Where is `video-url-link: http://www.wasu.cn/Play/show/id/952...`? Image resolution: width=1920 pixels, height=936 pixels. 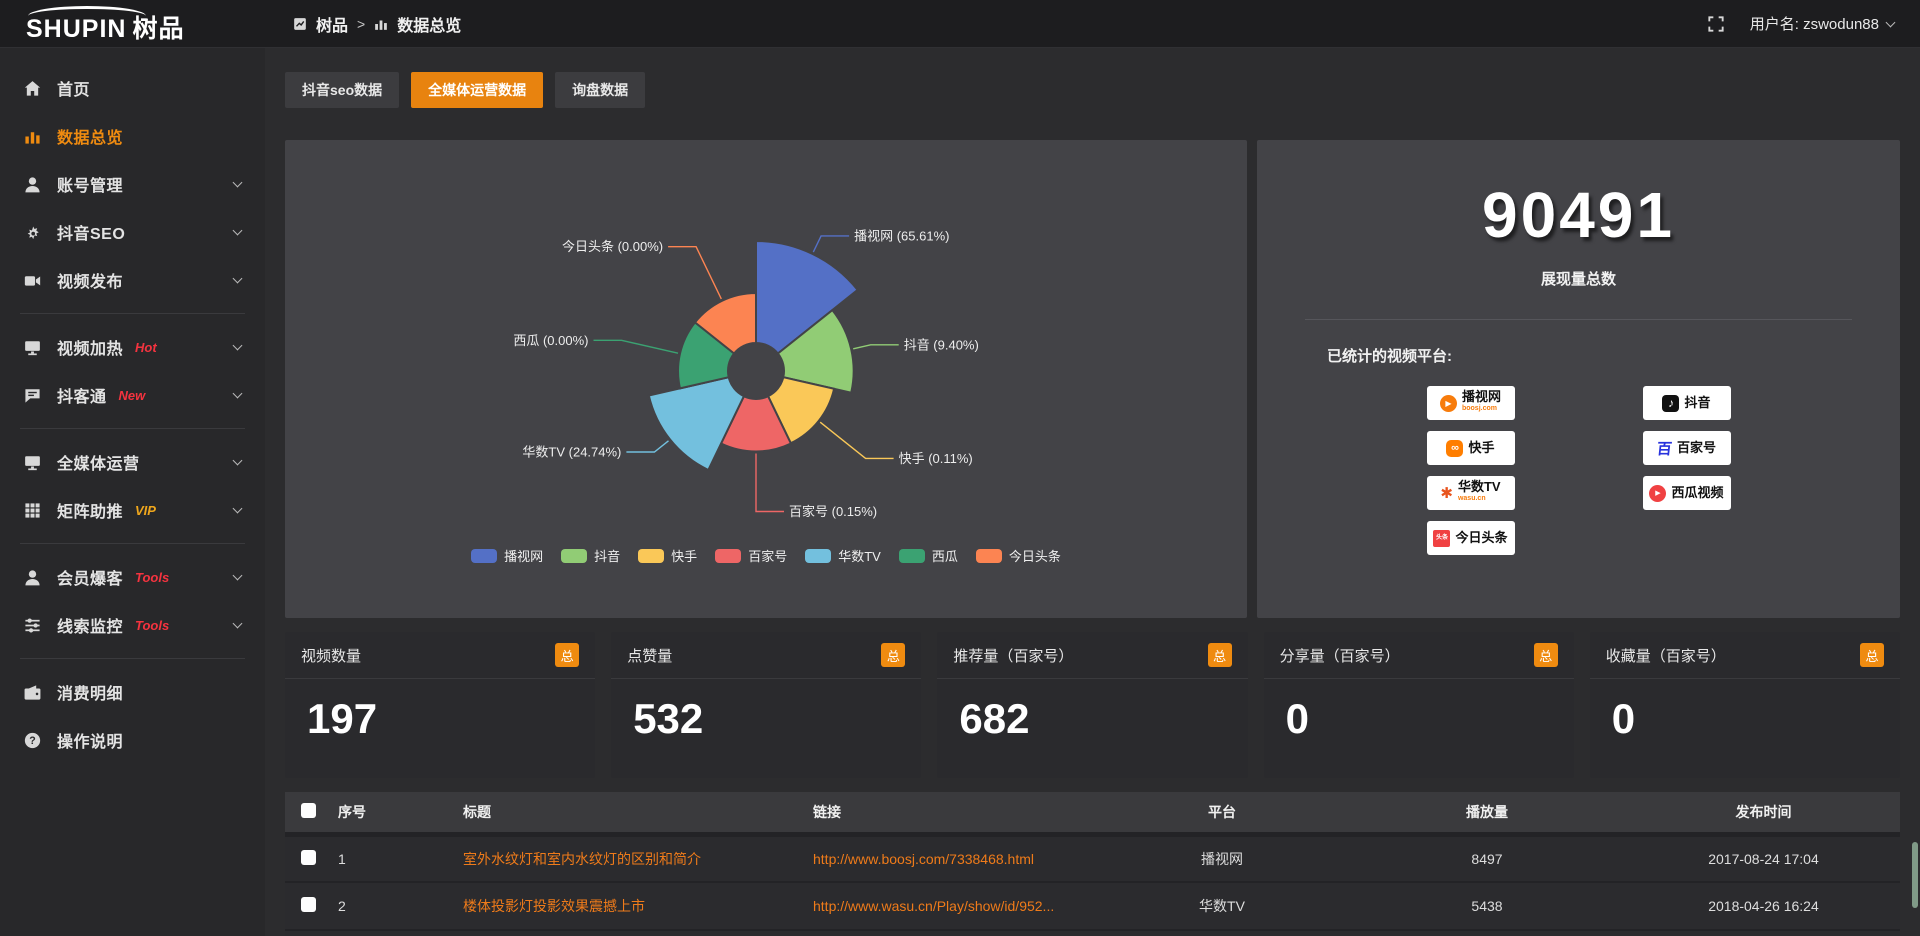
video-url-link: http://www.wasu.cn/Play/show/id/952... is located at coordinates (934, 906).